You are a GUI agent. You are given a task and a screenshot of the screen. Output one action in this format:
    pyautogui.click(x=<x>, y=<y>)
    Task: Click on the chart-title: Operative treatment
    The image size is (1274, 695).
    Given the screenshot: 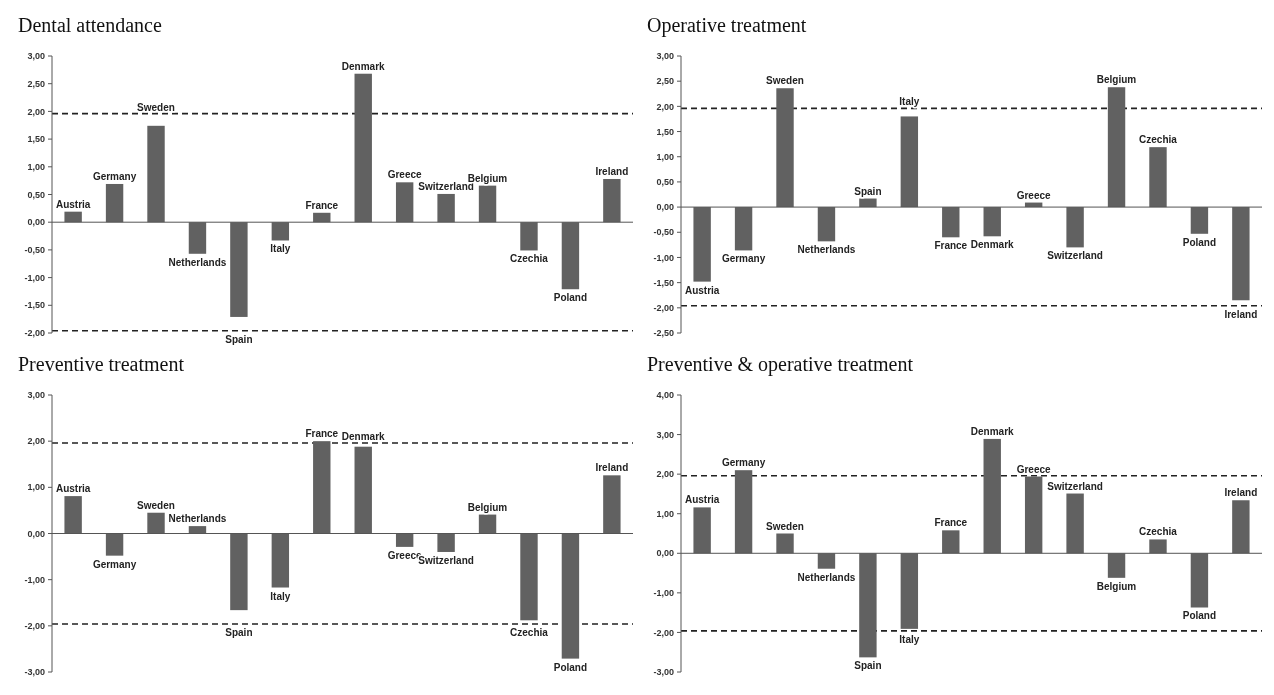 What is the action you would take?
    pyautogui.click(x=727, y=25)
    